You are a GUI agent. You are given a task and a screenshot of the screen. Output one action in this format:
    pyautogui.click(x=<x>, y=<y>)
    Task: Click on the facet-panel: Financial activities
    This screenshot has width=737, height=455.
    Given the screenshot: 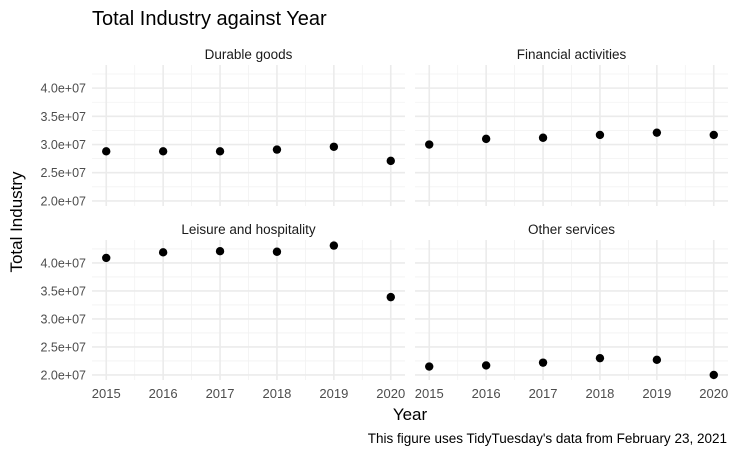 What is the action you would take?
    pyautogui.click(x=571, y=126)
    